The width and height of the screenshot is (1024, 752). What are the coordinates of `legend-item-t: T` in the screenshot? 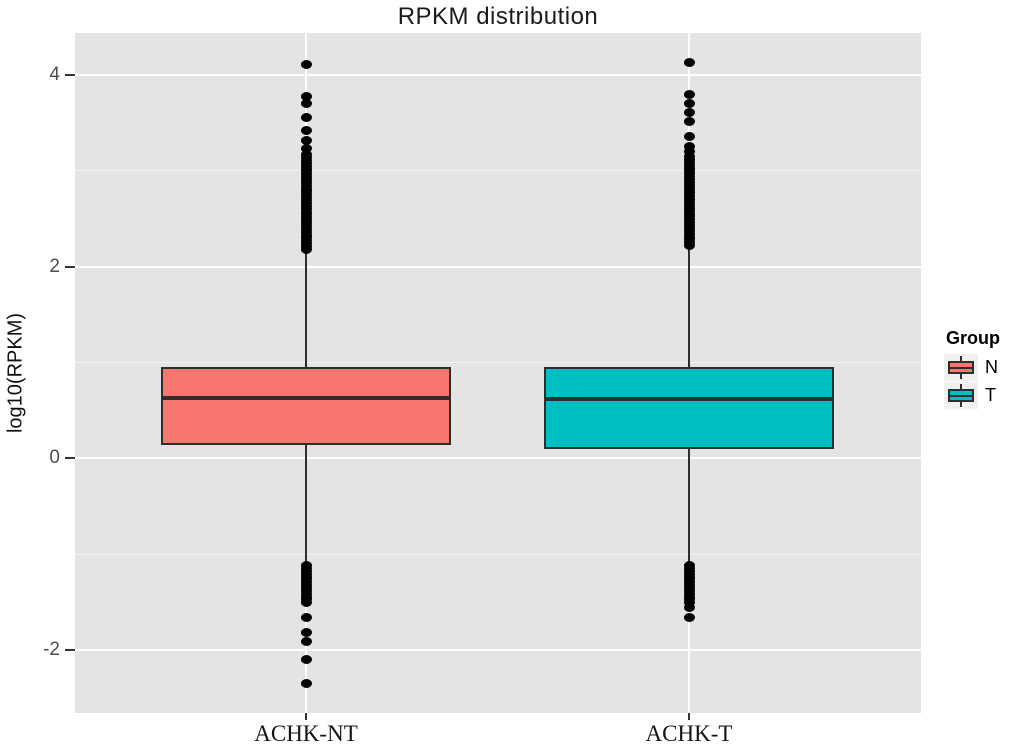 It's located at (983, 395).